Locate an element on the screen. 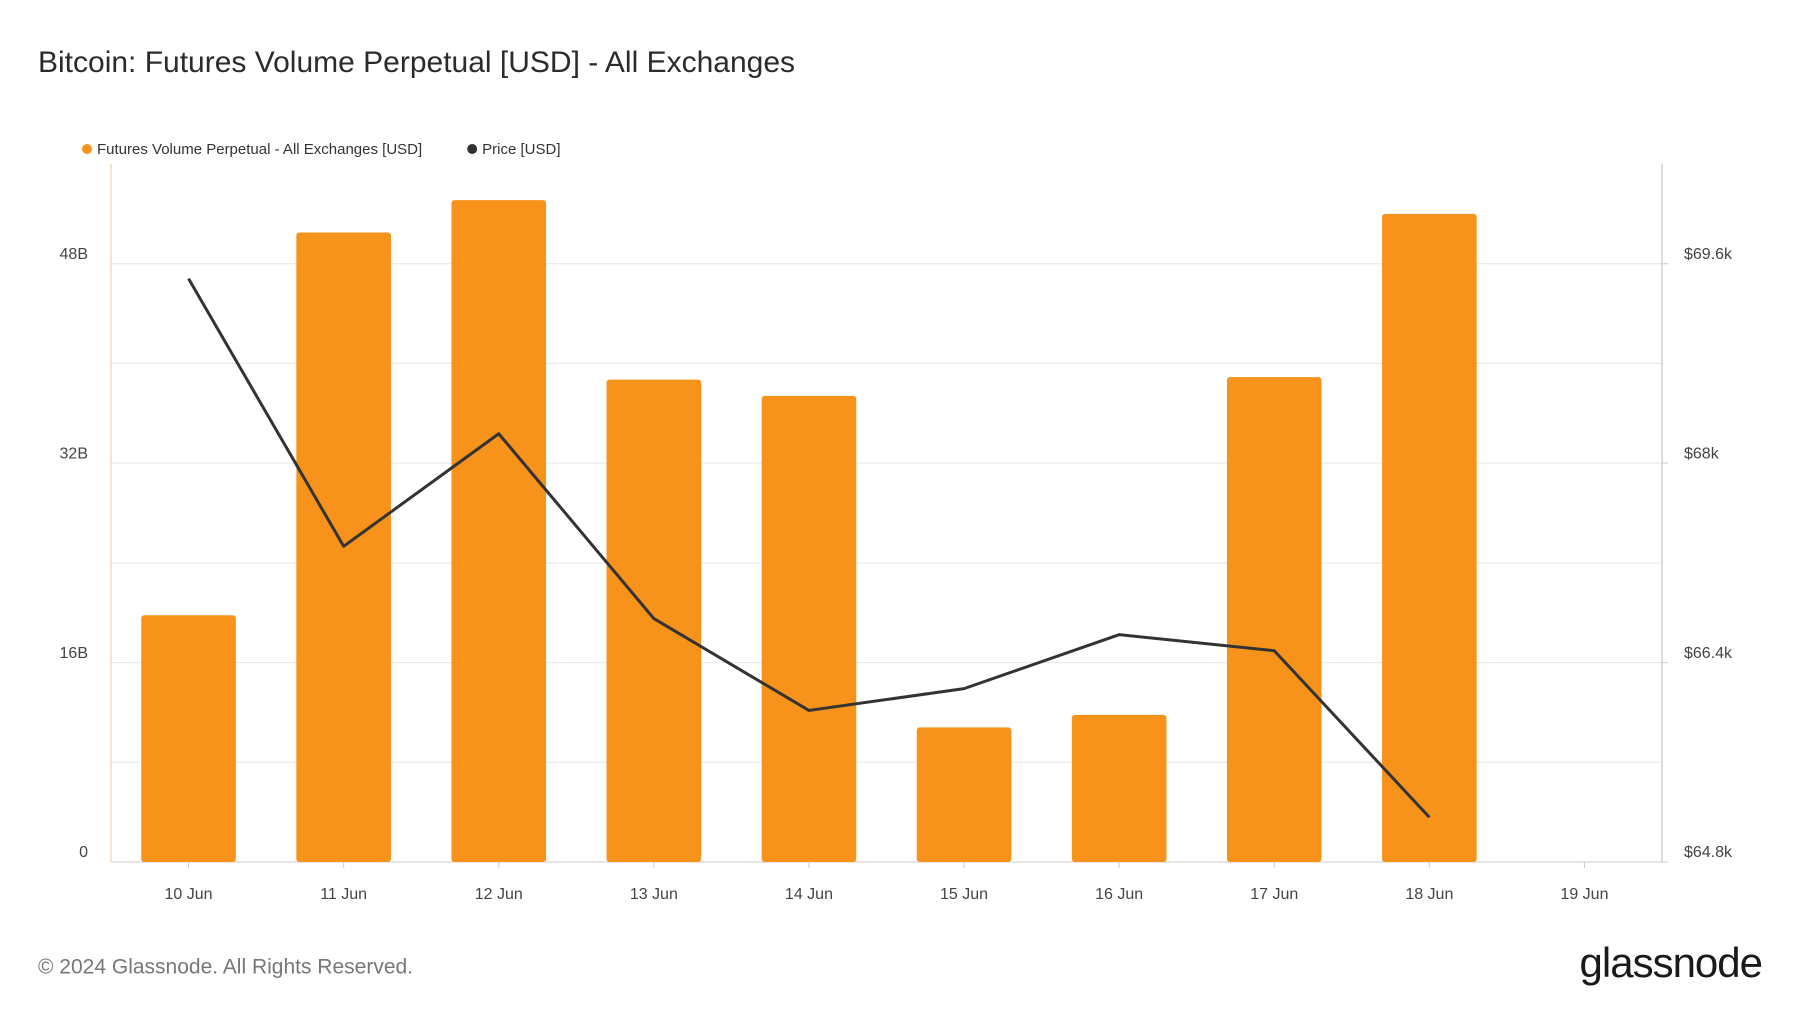 This screenshot has height=1013, width=1800. legend-label: Price [USD] is located at coordinates (521, 149).